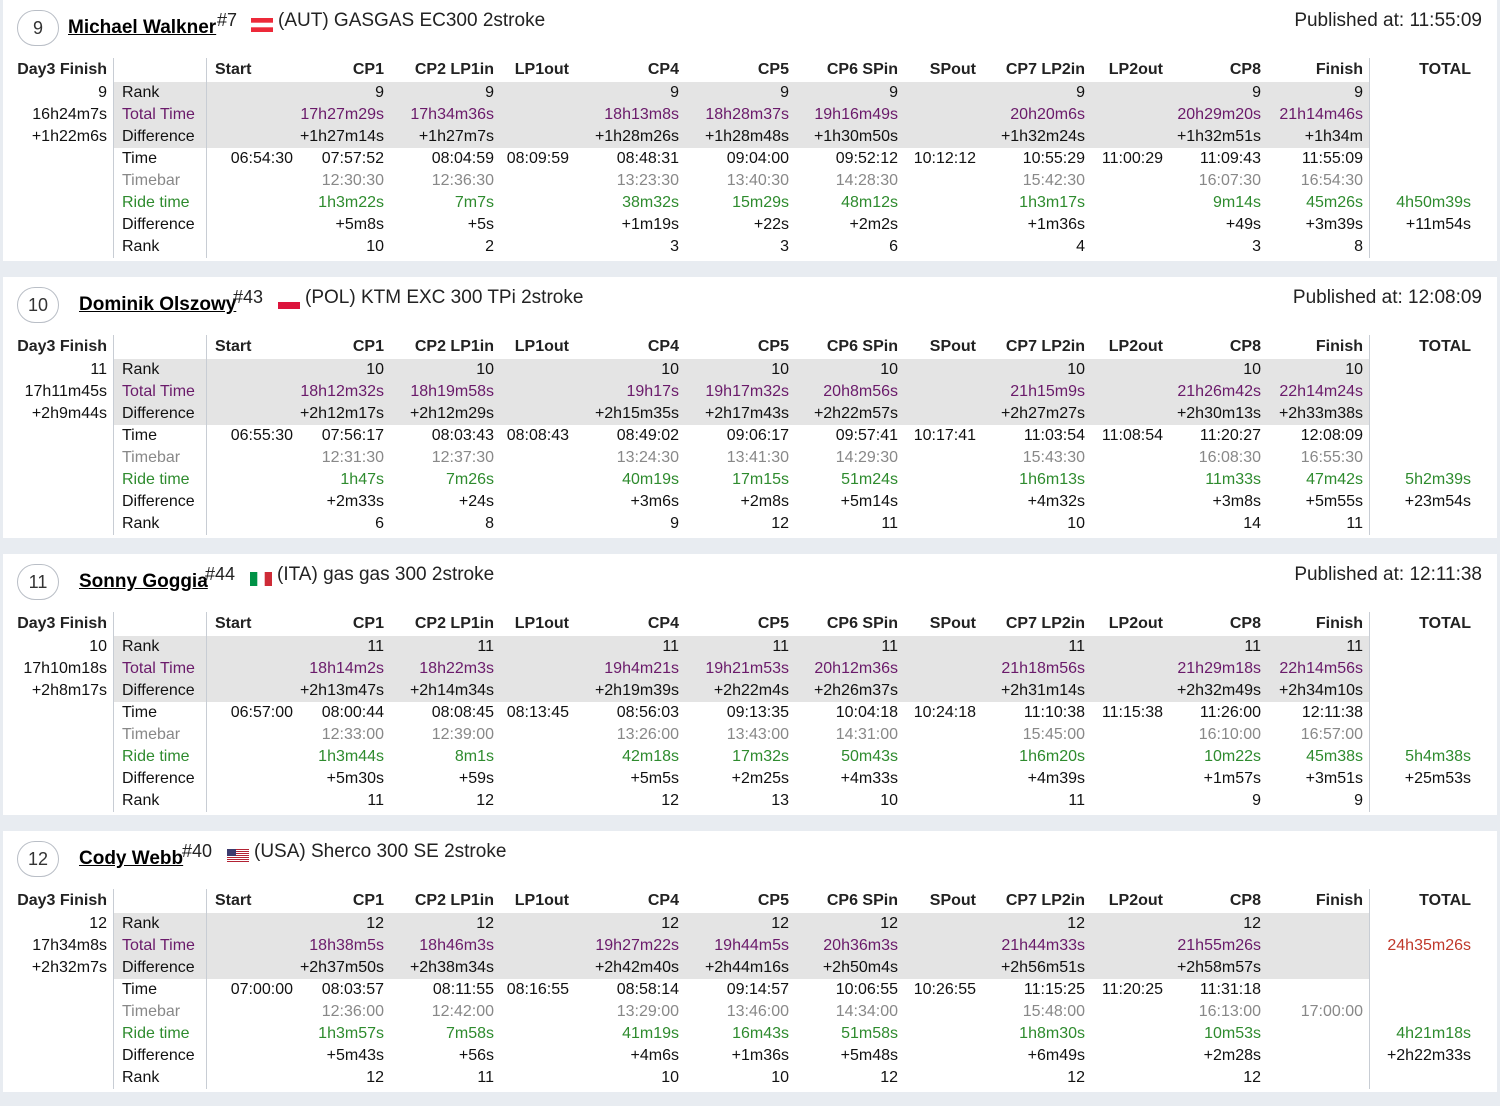  What do you see at coordinates (1334, 778) in the screenshot?
I see `table-cell: +3m51s` at bounding box center [1334, 778].